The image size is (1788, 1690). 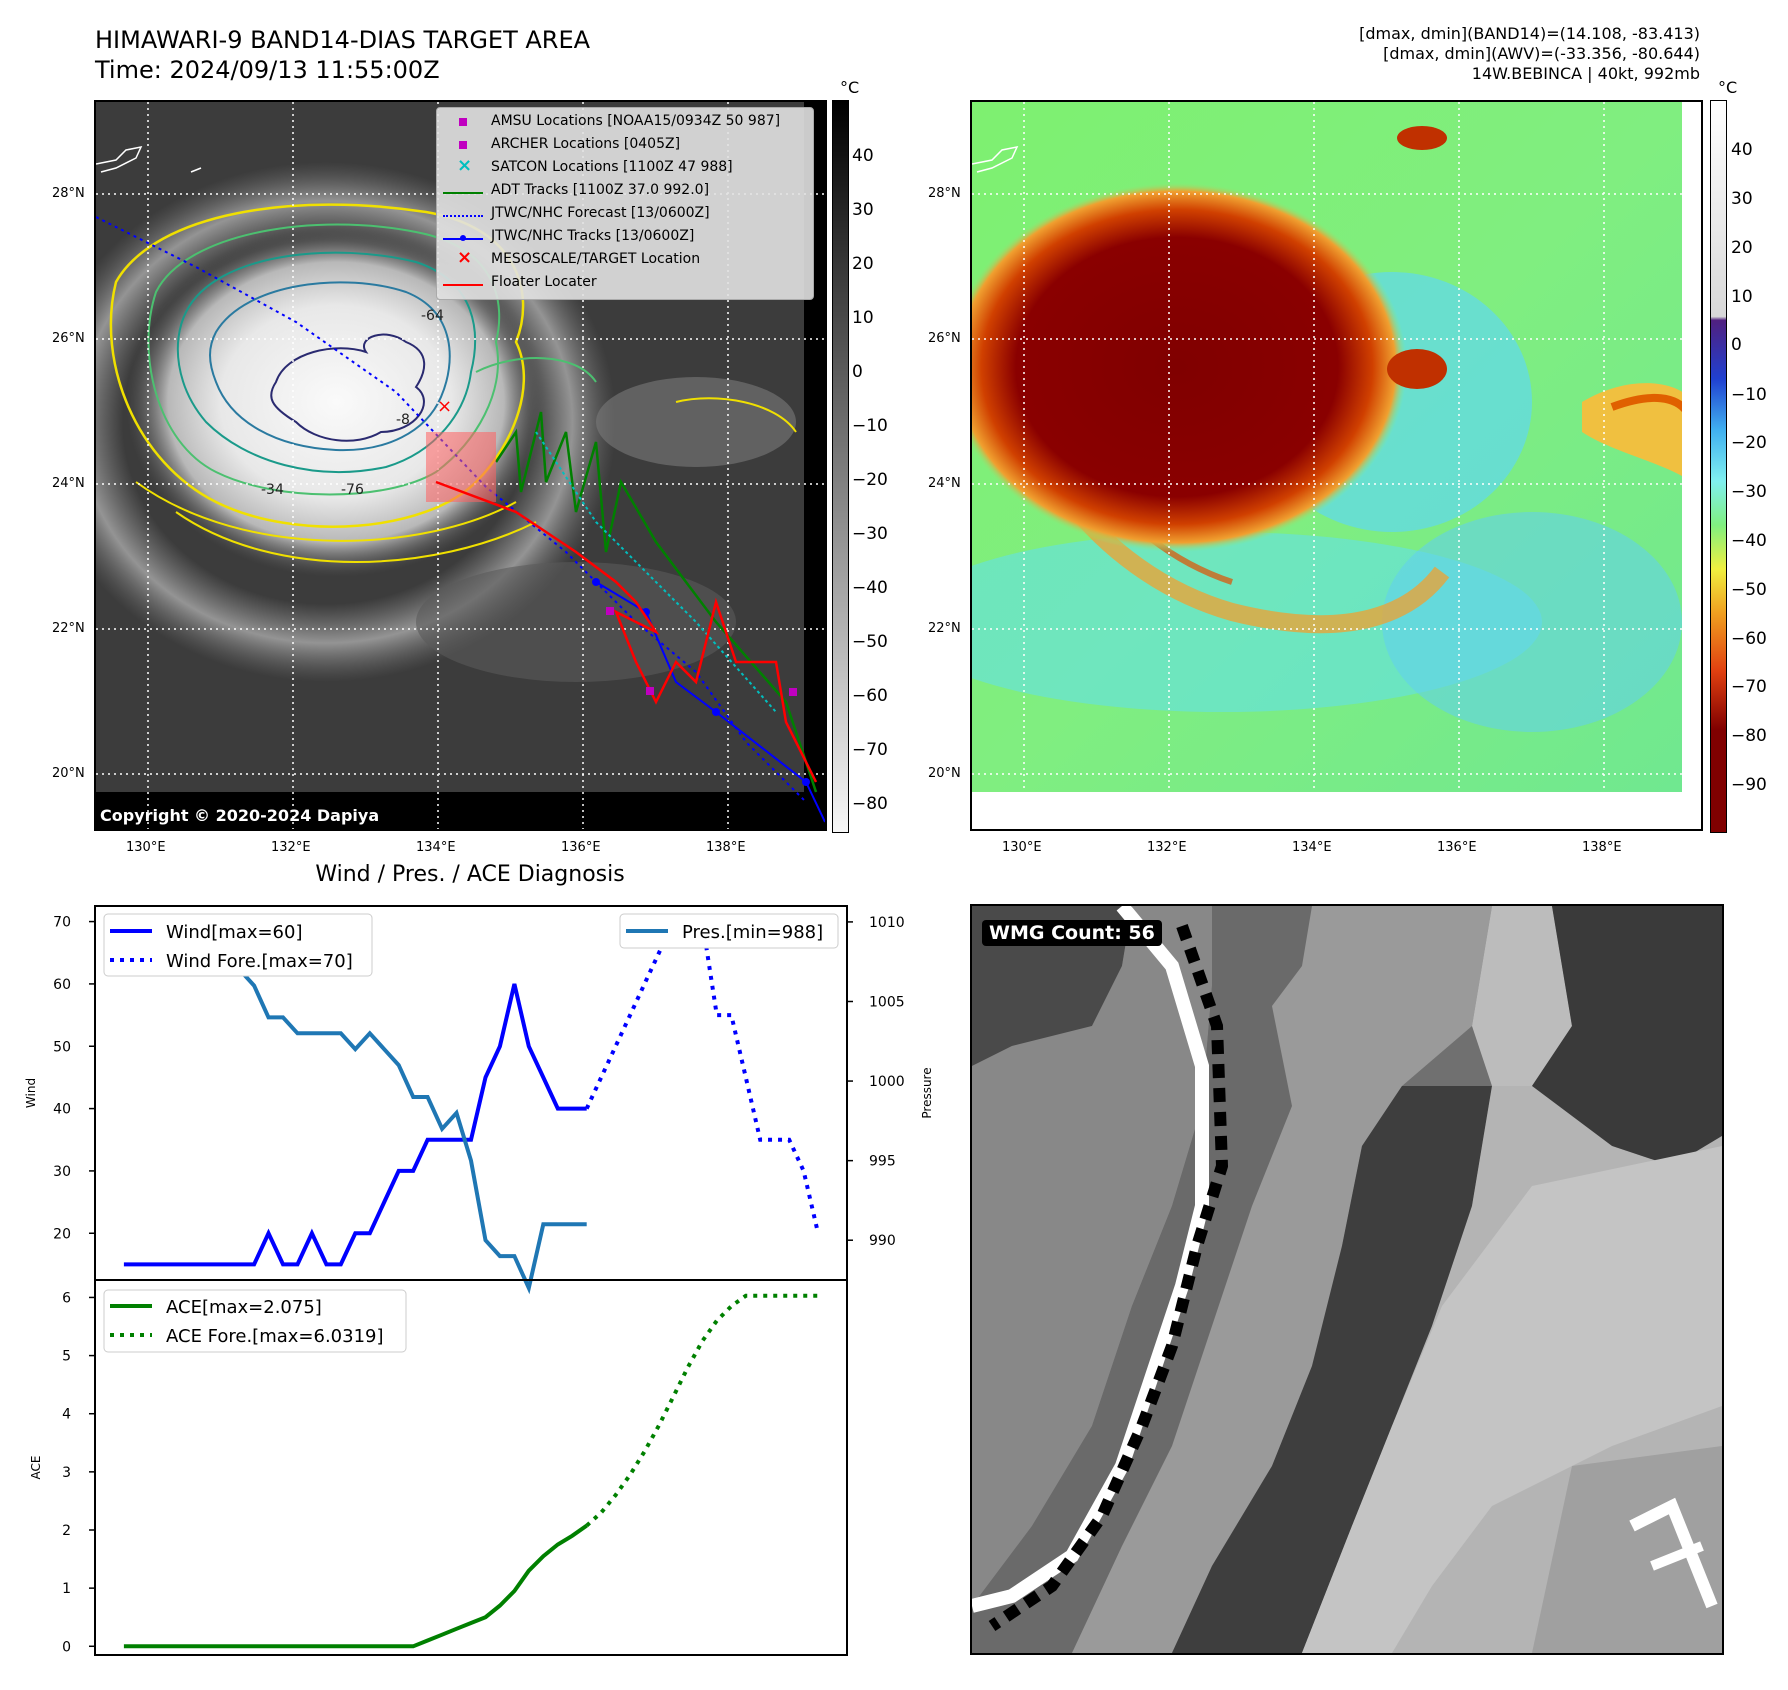 What do you see at coordinates (729, 931) in the screenshot?
I see `pres-legend-box` at bounding box center [729, 931].